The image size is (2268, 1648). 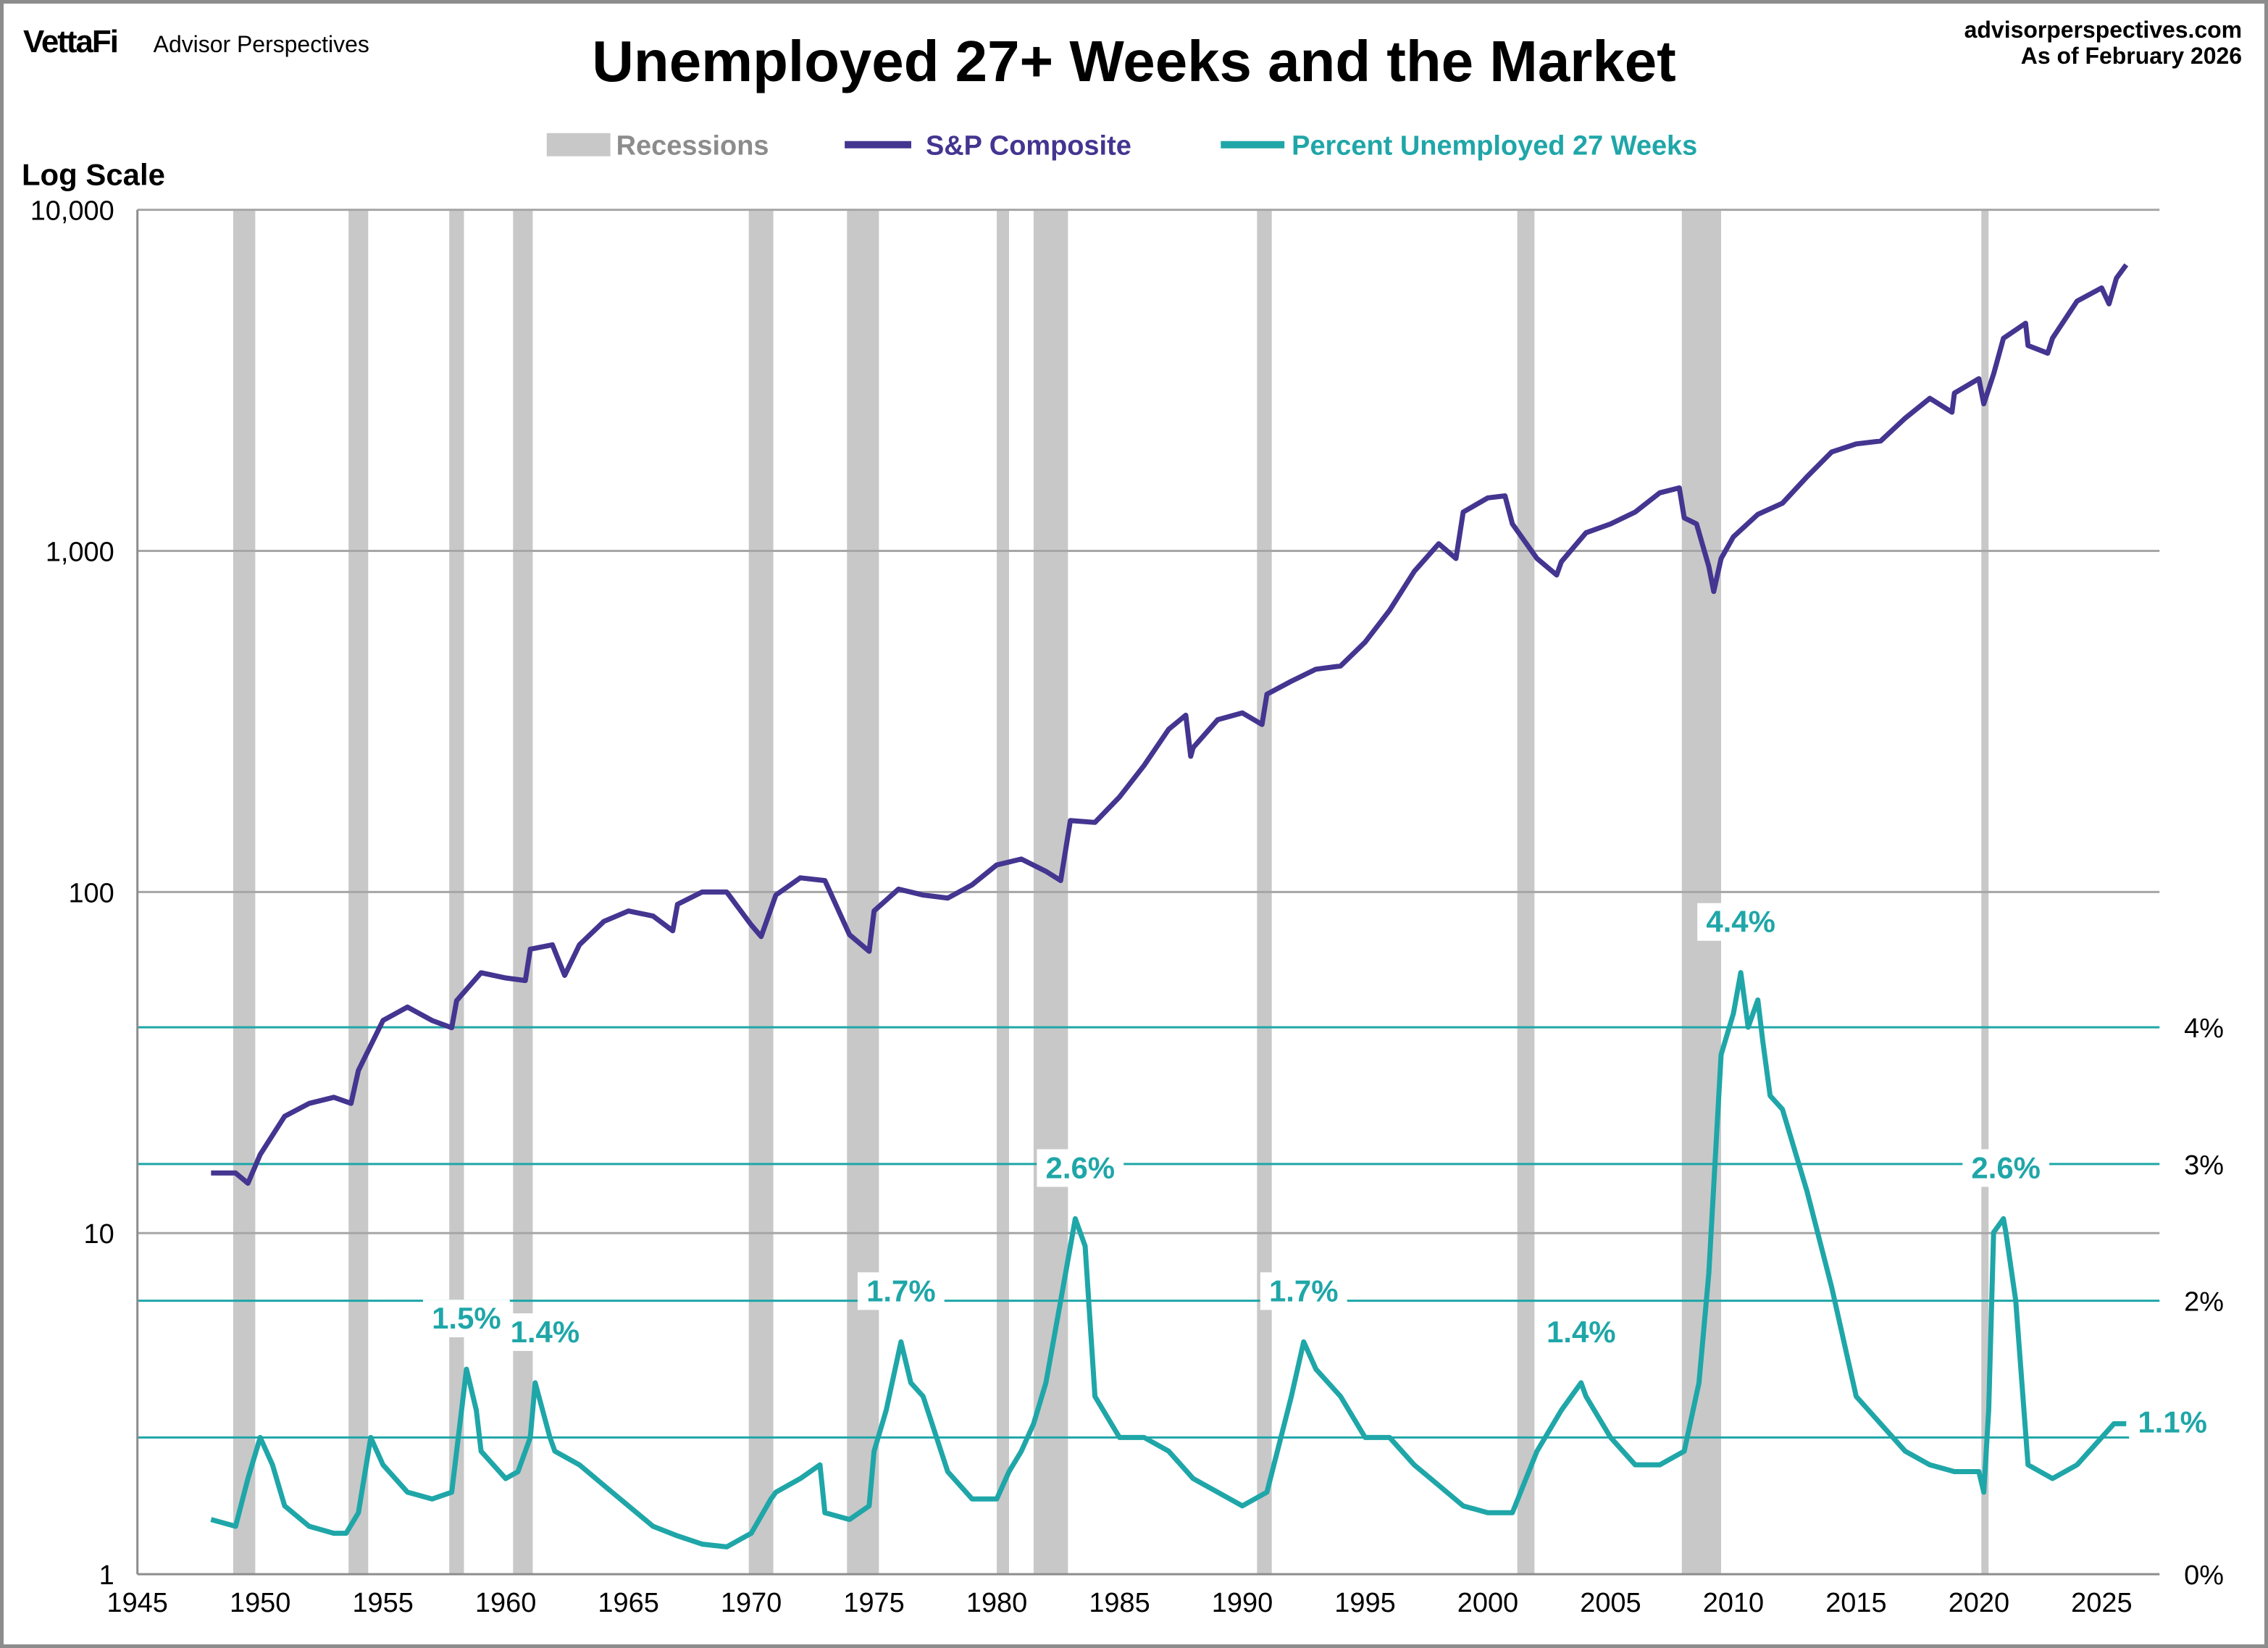 I want to click on left-tick-label: 10,000, so click(x=72, y=211).